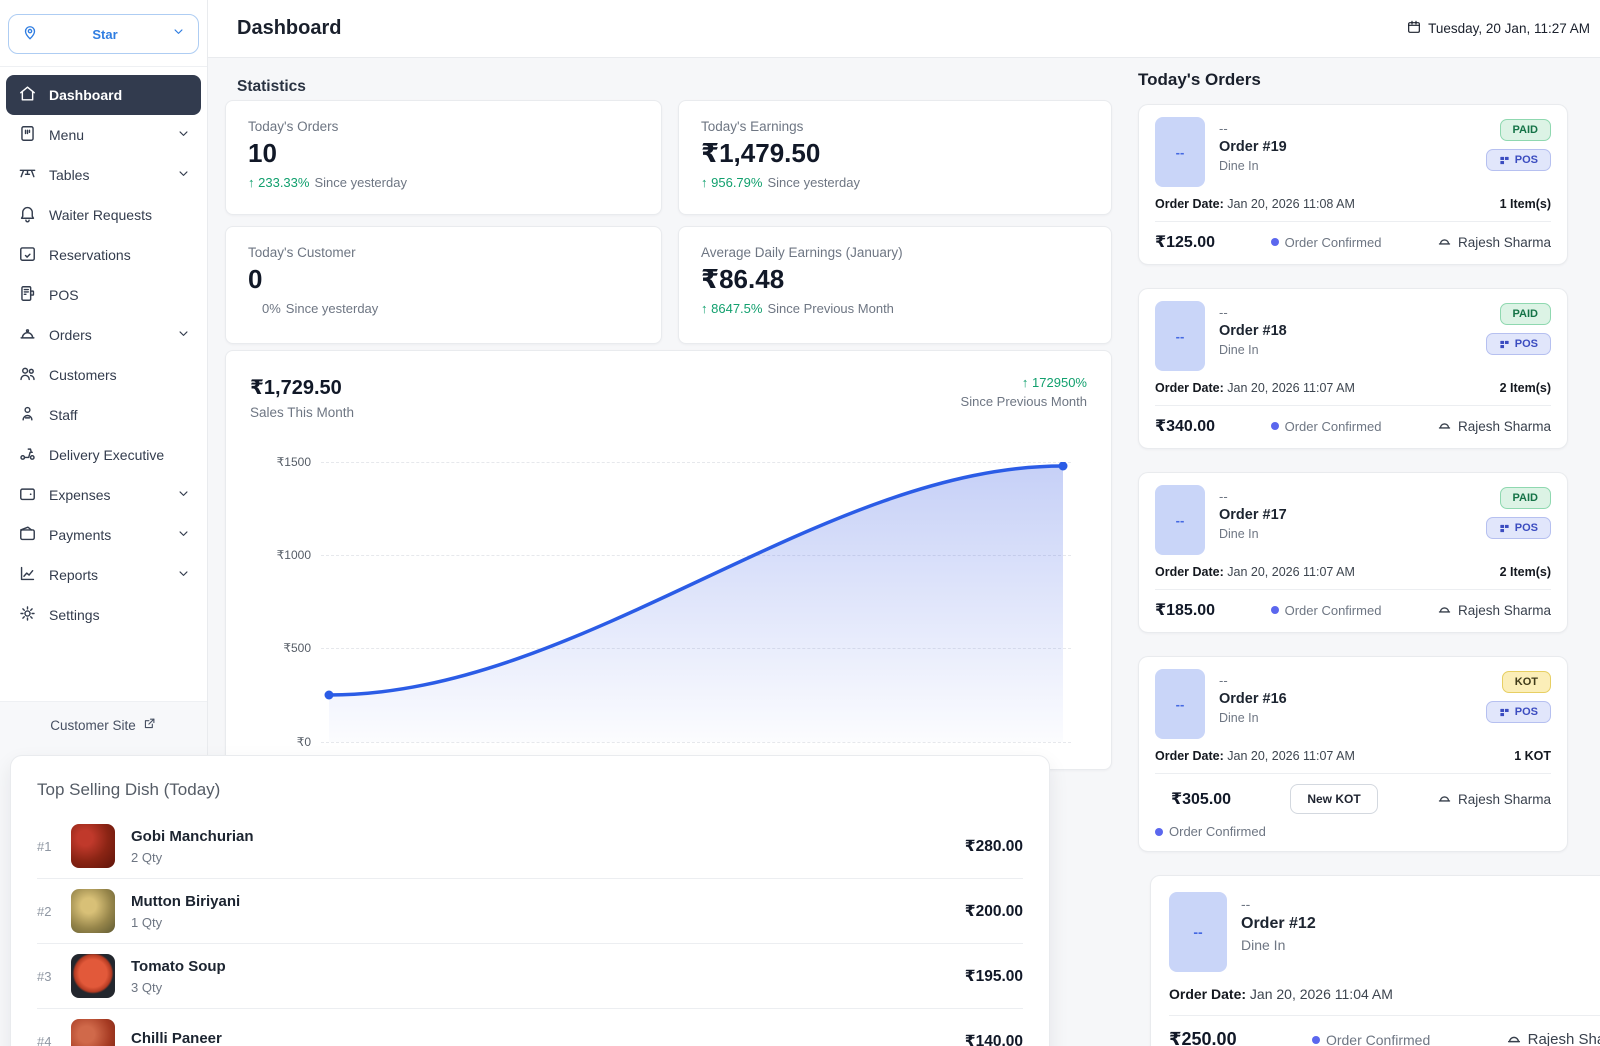 The width and height of the screenshot is (1600, 1046). I want to click on stat-label: Today's Customer, so click(302, 252).